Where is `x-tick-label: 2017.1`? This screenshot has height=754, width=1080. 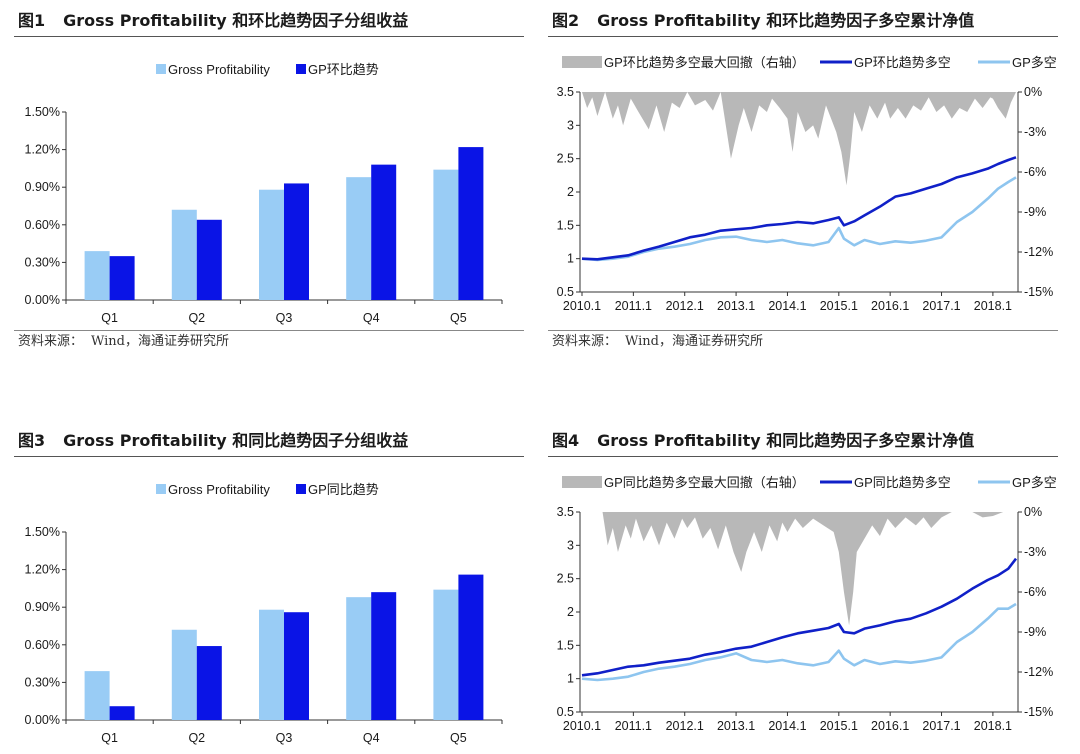
x-tick-label: 2017.1 is located at coordinates (941, 726).